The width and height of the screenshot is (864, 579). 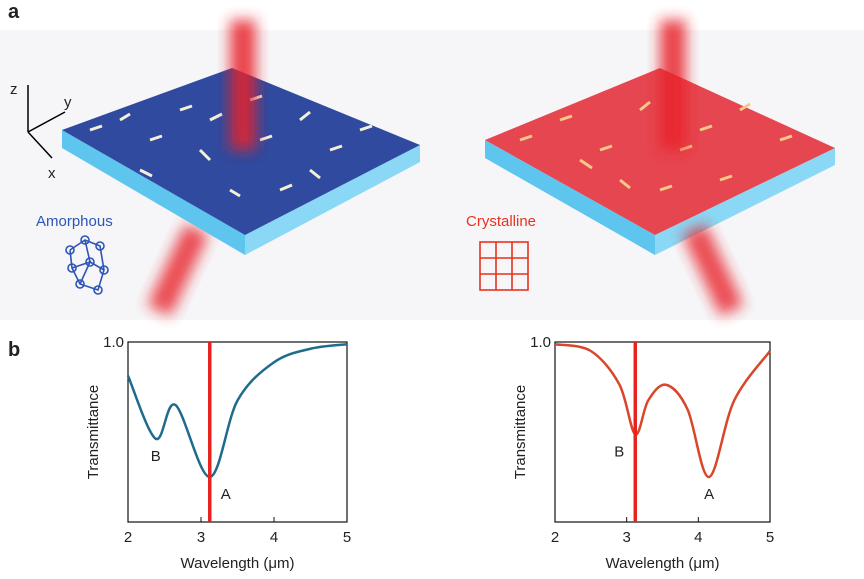 I want to click on axis-letter: y, so click(x=68, y=102).